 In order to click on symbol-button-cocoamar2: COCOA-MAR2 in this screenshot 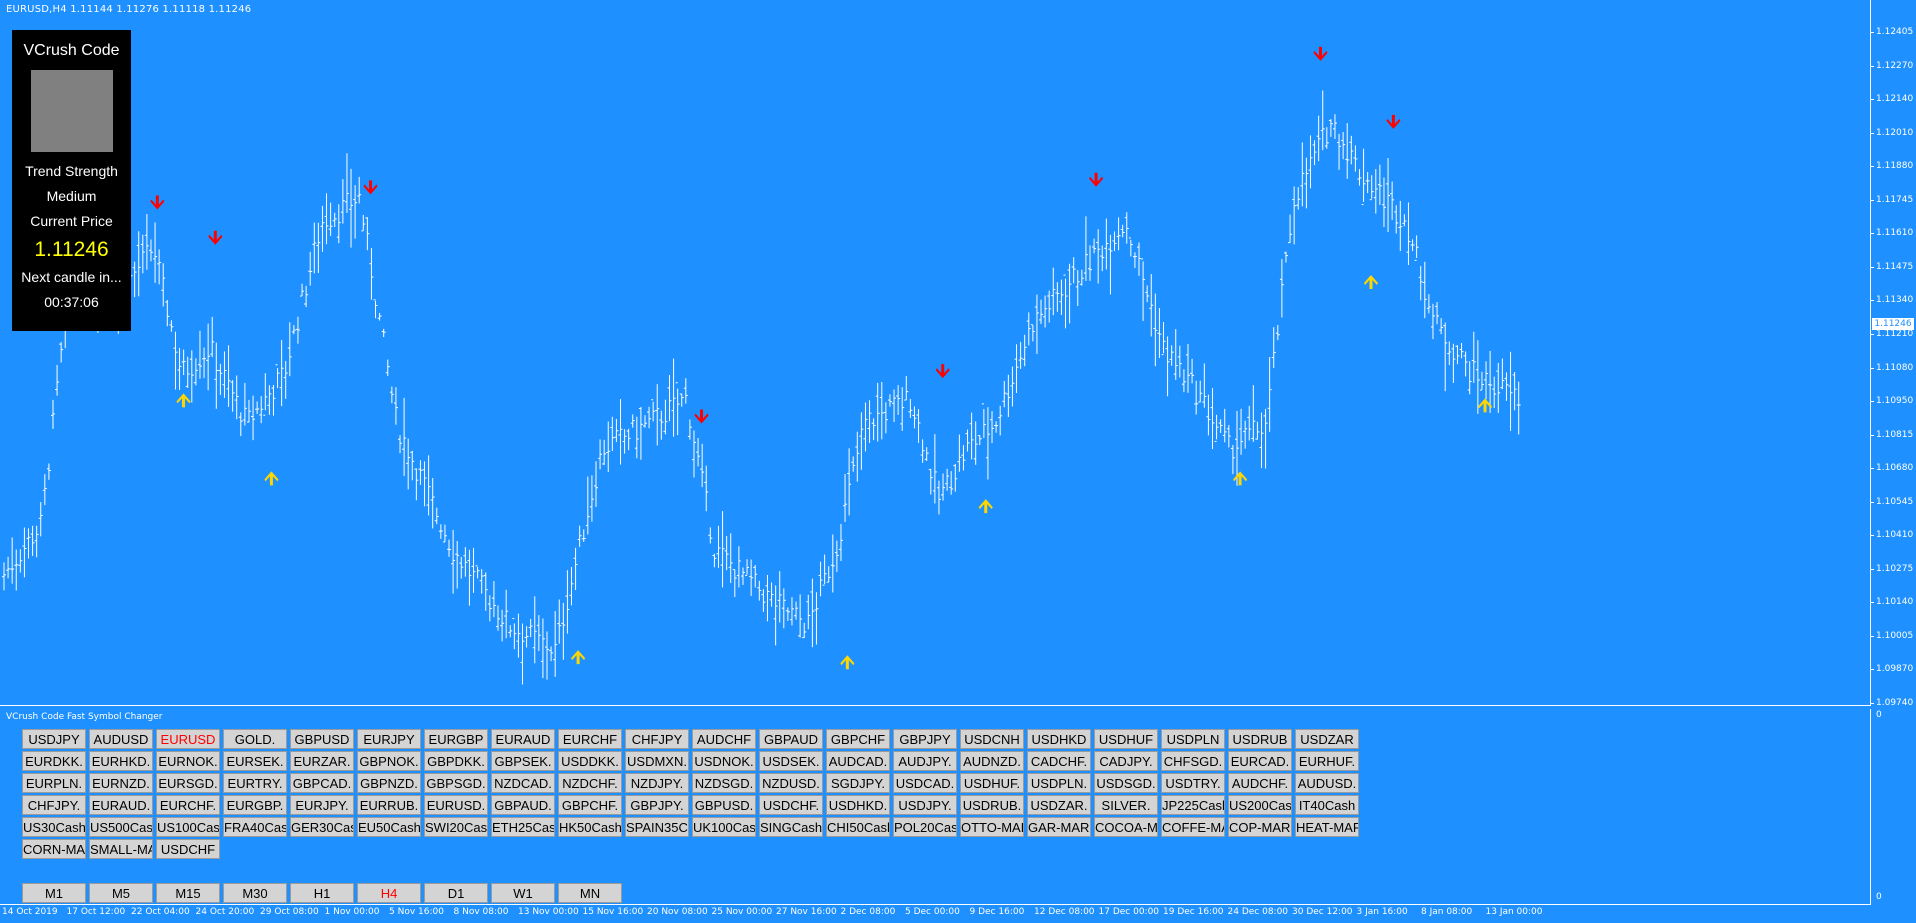, I will do `click(1126, 827)`.